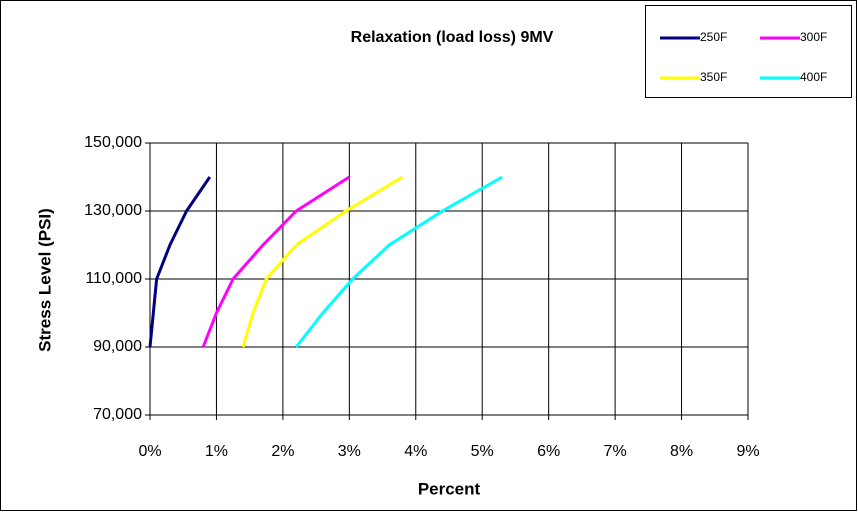  I want to click on x-tick-label: 1%, so click(216, 451).